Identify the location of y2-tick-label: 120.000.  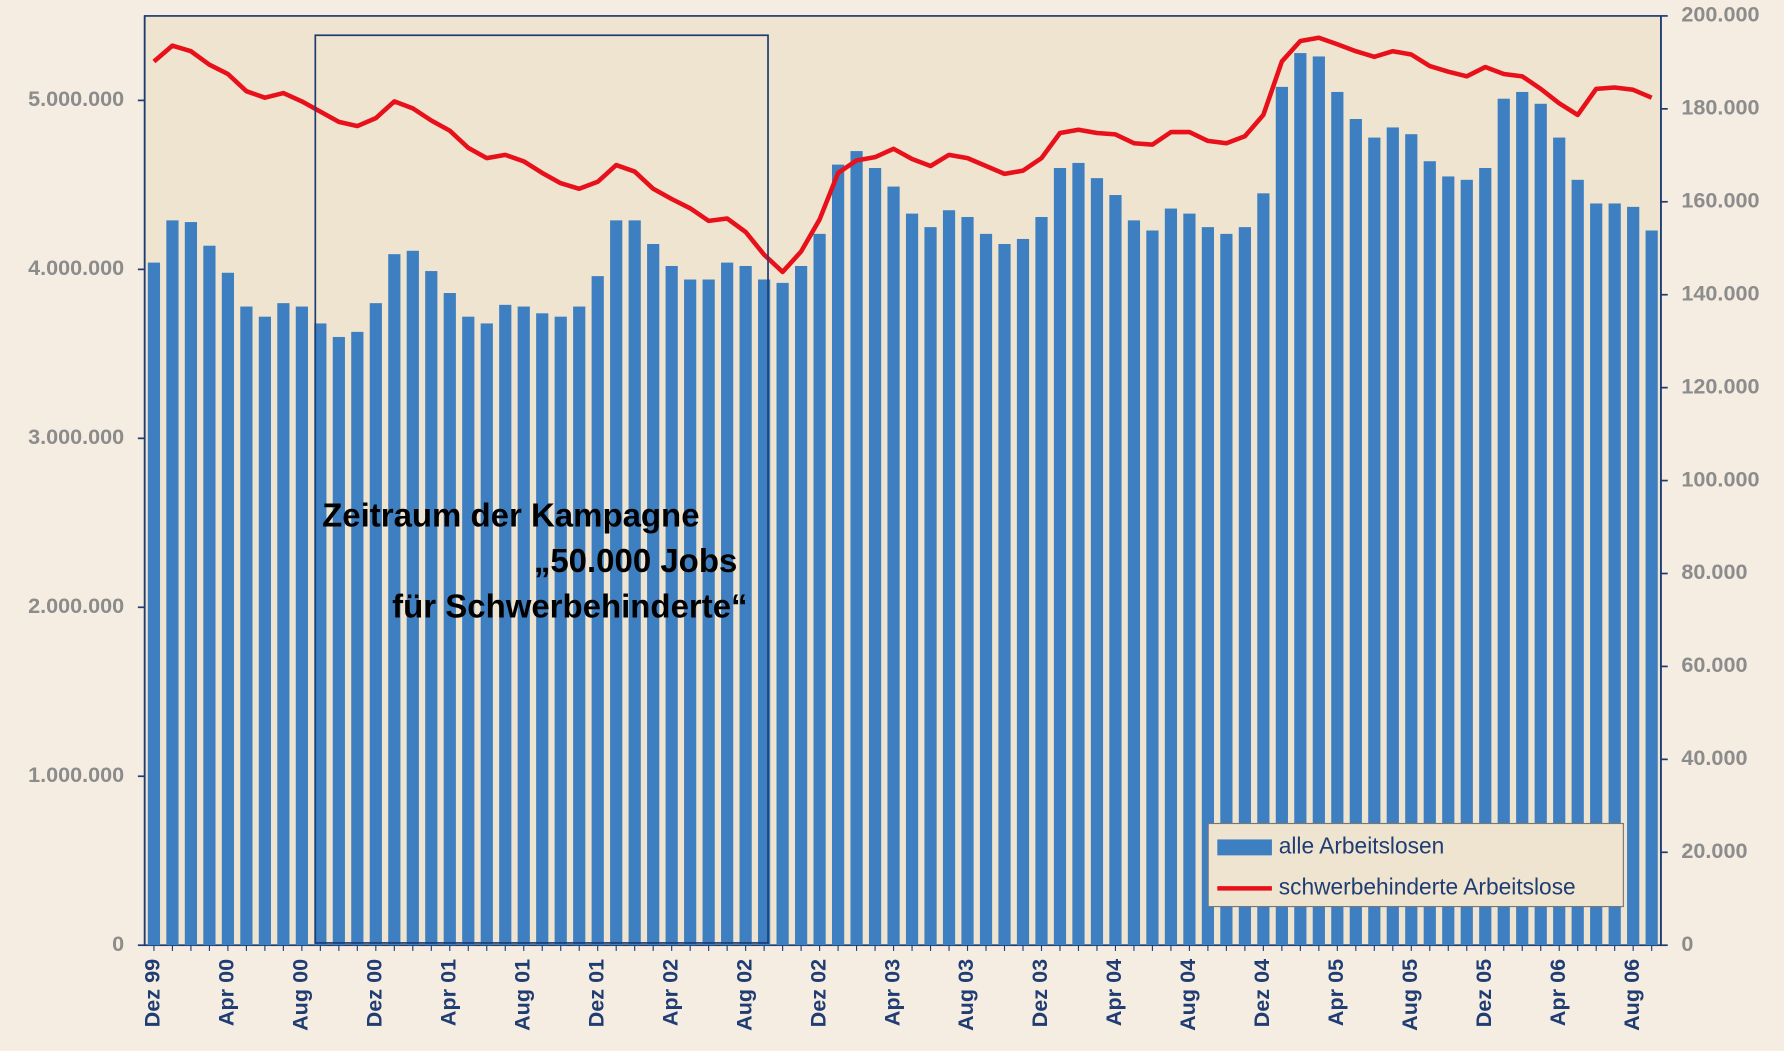
(1720, 385).